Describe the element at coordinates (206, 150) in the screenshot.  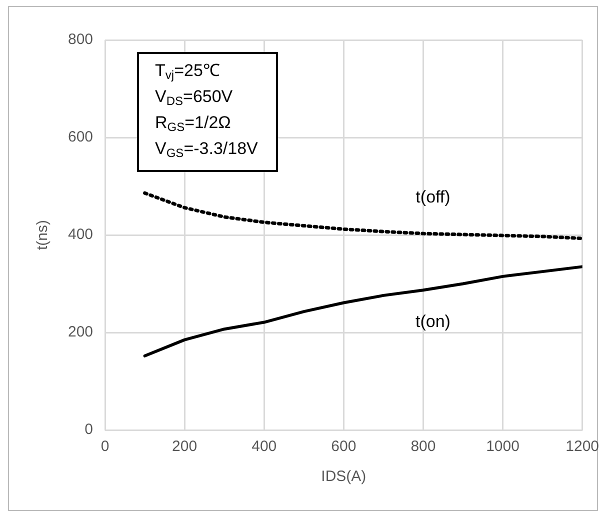
I see `annotation: V$_{GS}$=-3.3/18V` at that location.